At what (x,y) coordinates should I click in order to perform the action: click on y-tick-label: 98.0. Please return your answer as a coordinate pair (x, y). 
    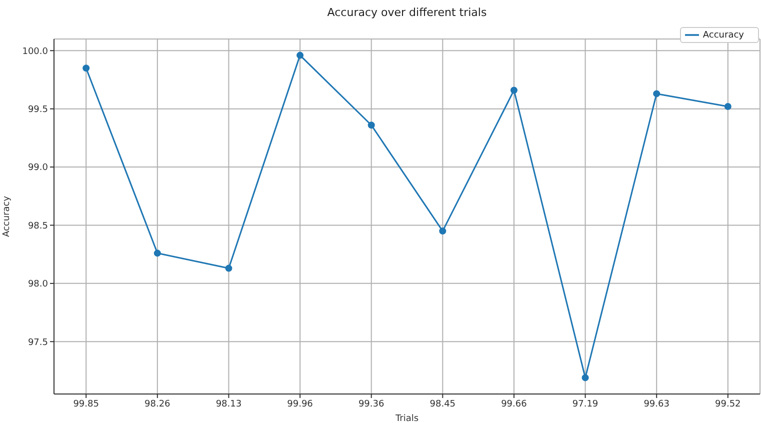
    Looking at the image, I should click on (38, 285).